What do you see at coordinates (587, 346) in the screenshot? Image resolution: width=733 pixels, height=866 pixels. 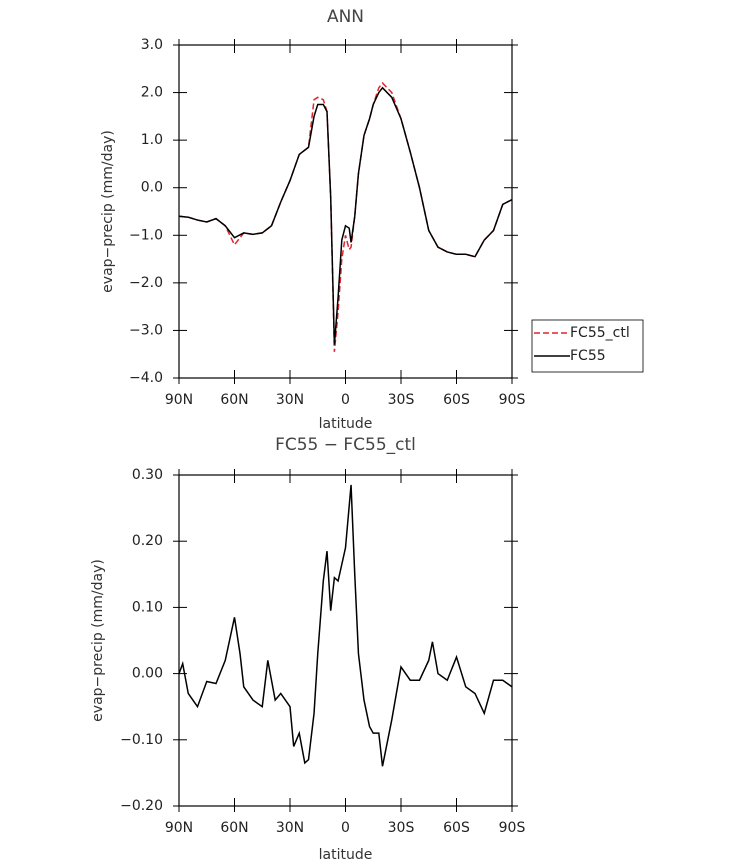 I see `legend-box` at bounding box center [587, 346].